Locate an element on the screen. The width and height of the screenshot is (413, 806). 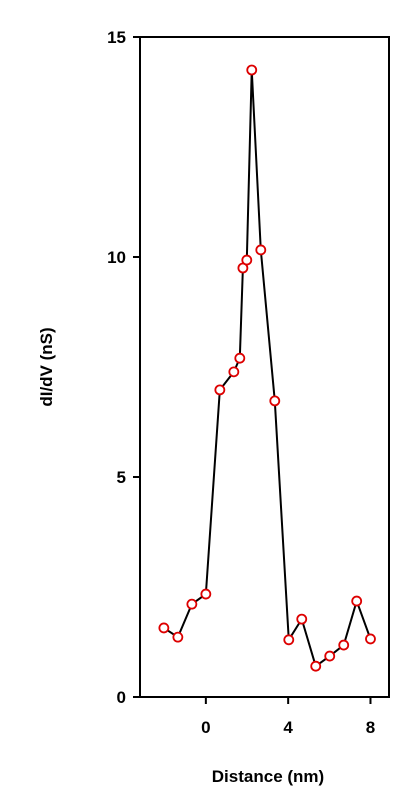
x-tick-label: 4 is located at coordinates (288, 727).